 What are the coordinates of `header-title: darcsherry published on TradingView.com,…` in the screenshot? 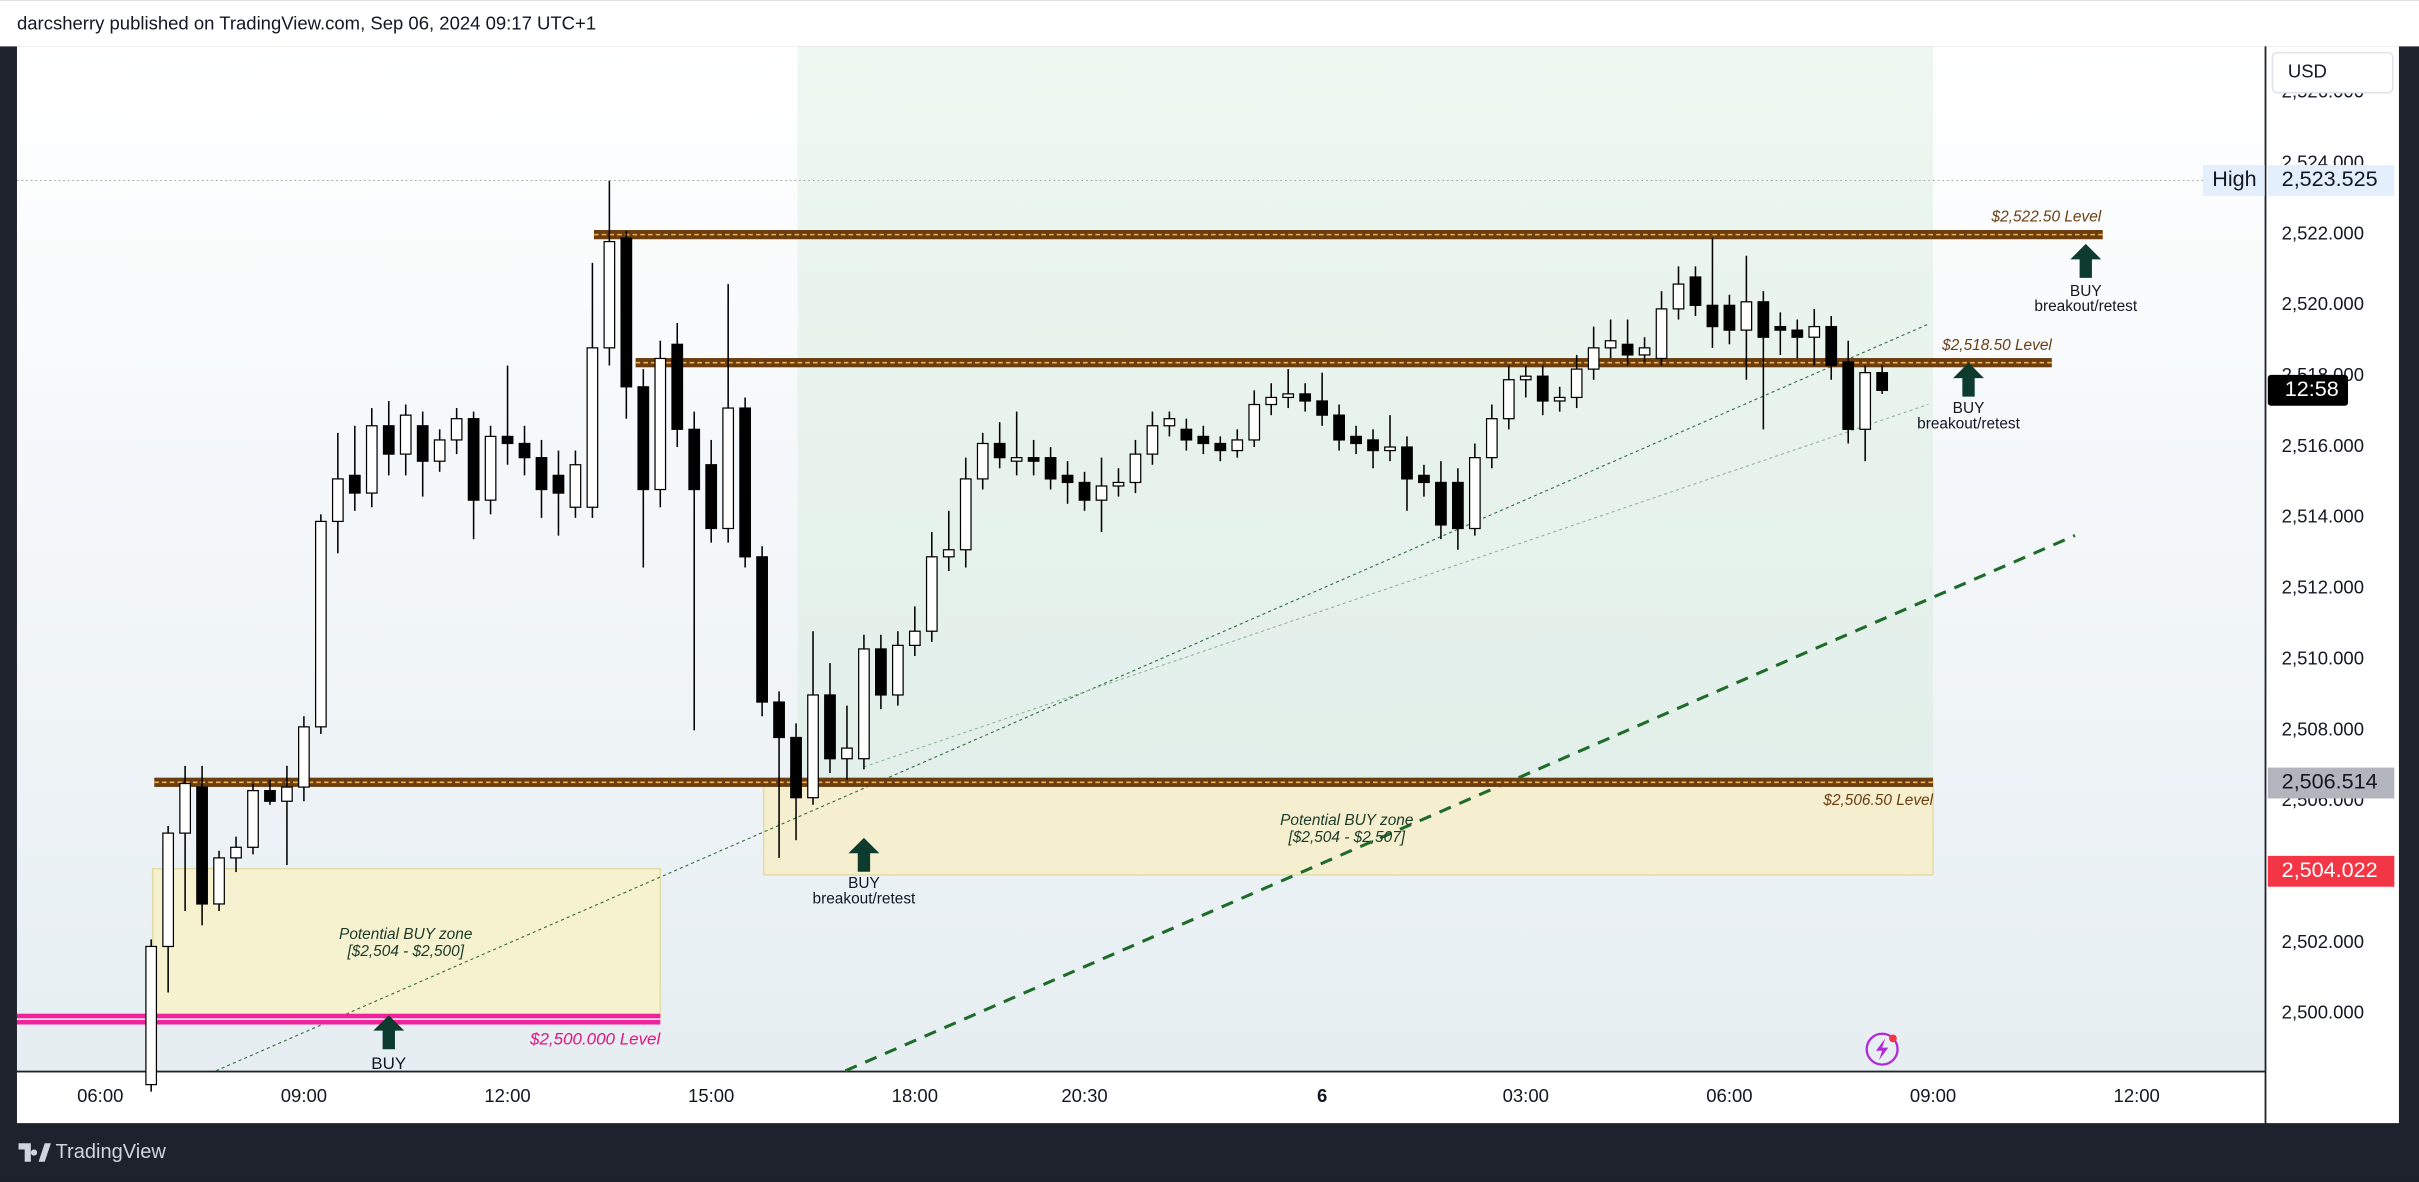 It's located at (306, 23).